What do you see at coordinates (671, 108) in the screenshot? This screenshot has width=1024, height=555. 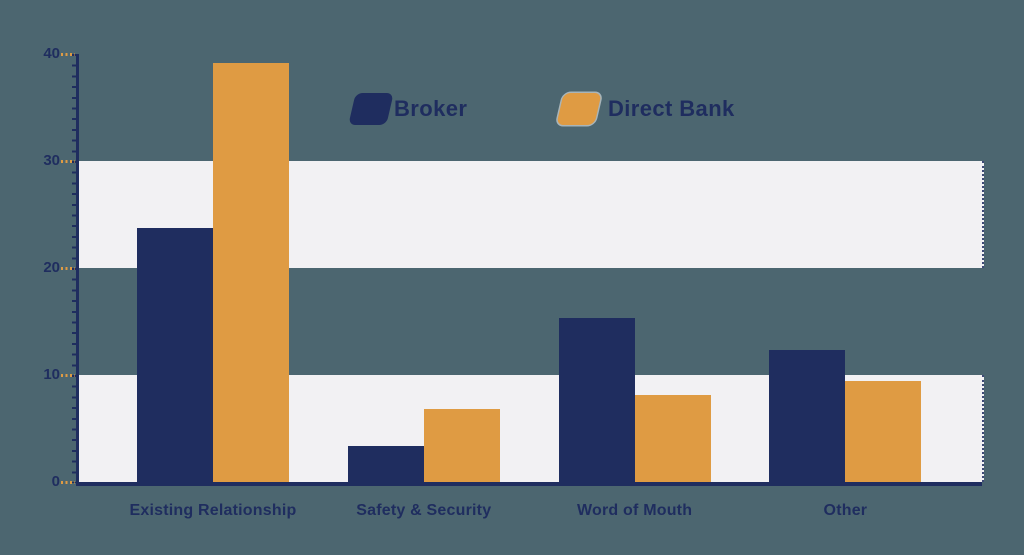 I see `legend-label-direct-bank: Direct Bank` at bounding box center [671, 108].